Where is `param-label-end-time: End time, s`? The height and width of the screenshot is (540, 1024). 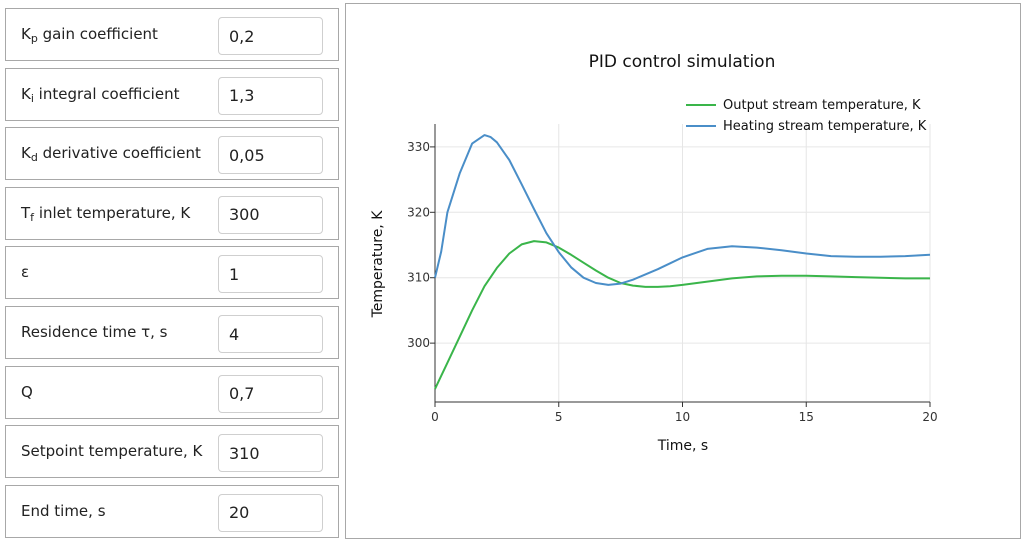
param-label-end-time: End time, s is located at coordinates (63, 511).